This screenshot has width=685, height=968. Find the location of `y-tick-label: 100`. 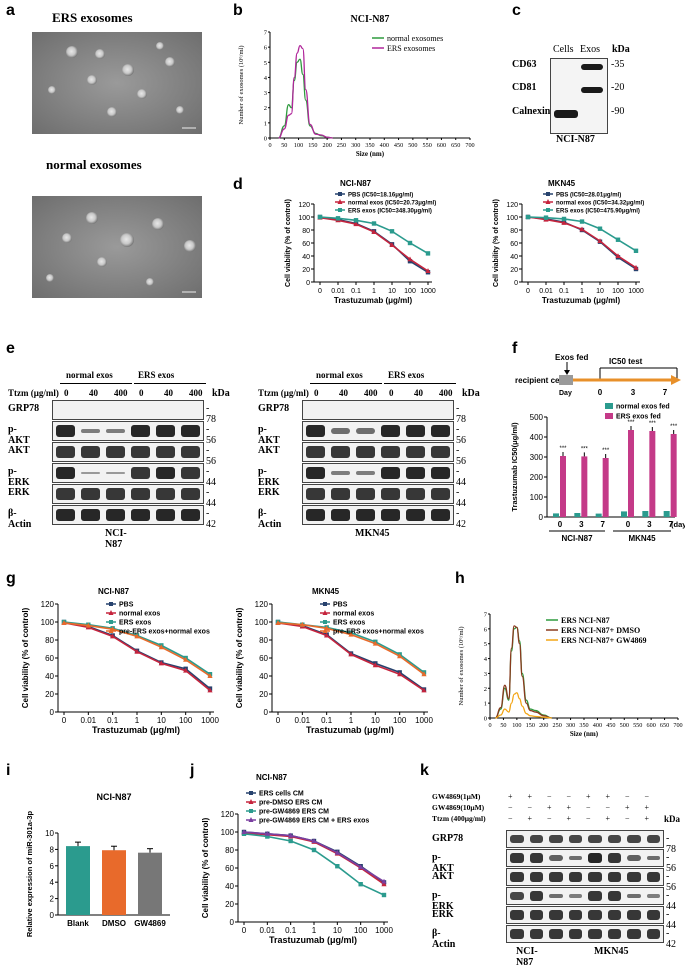

y-tick-label: 100 is located at coordinates (48, 622).